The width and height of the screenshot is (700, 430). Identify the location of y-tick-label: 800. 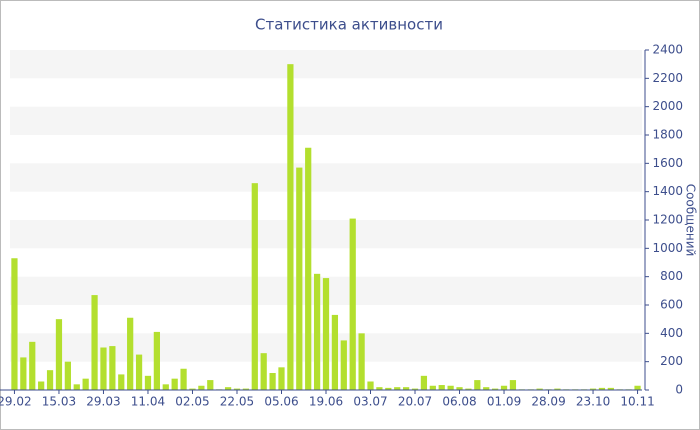
(671, 276).